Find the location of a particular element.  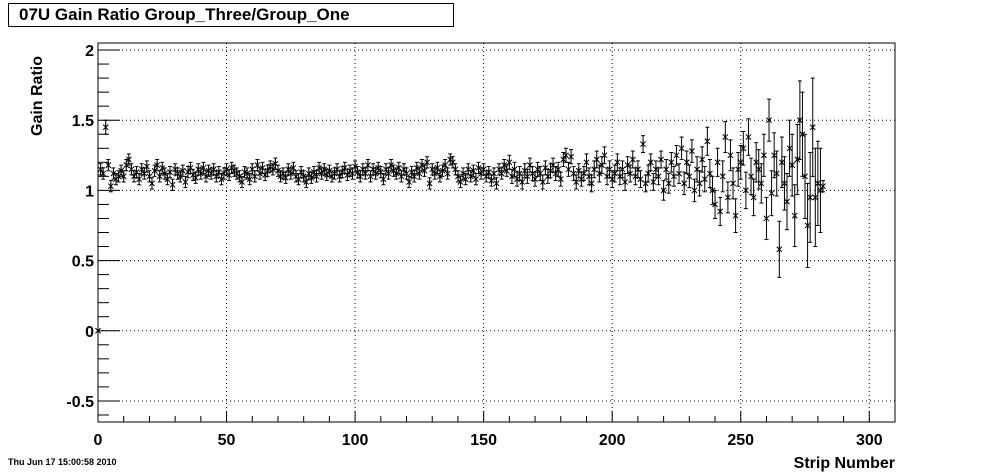

y-tick-label: -0.5 is located at coordinates (80, 402).